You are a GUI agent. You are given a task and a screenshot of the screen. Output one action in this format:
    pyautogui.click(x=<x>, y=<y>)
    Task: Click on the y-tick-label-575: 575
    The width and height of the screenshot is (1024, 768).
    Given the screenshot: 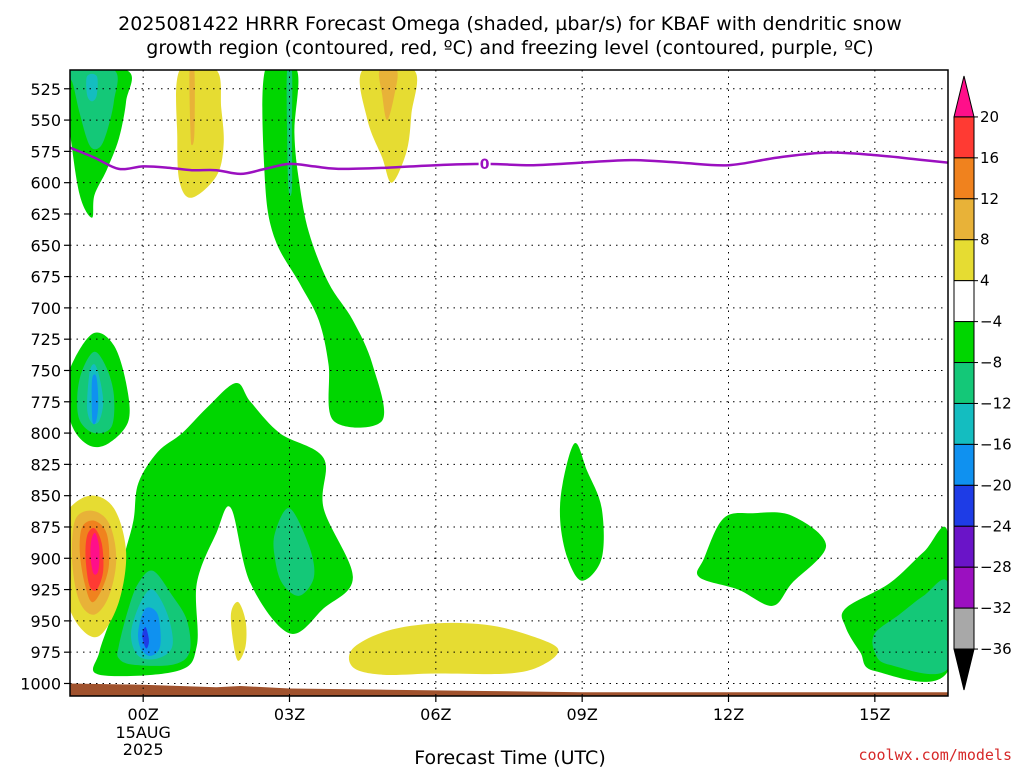 What is the action you would take?
    pyautogui.click(x=45, y=151)
    